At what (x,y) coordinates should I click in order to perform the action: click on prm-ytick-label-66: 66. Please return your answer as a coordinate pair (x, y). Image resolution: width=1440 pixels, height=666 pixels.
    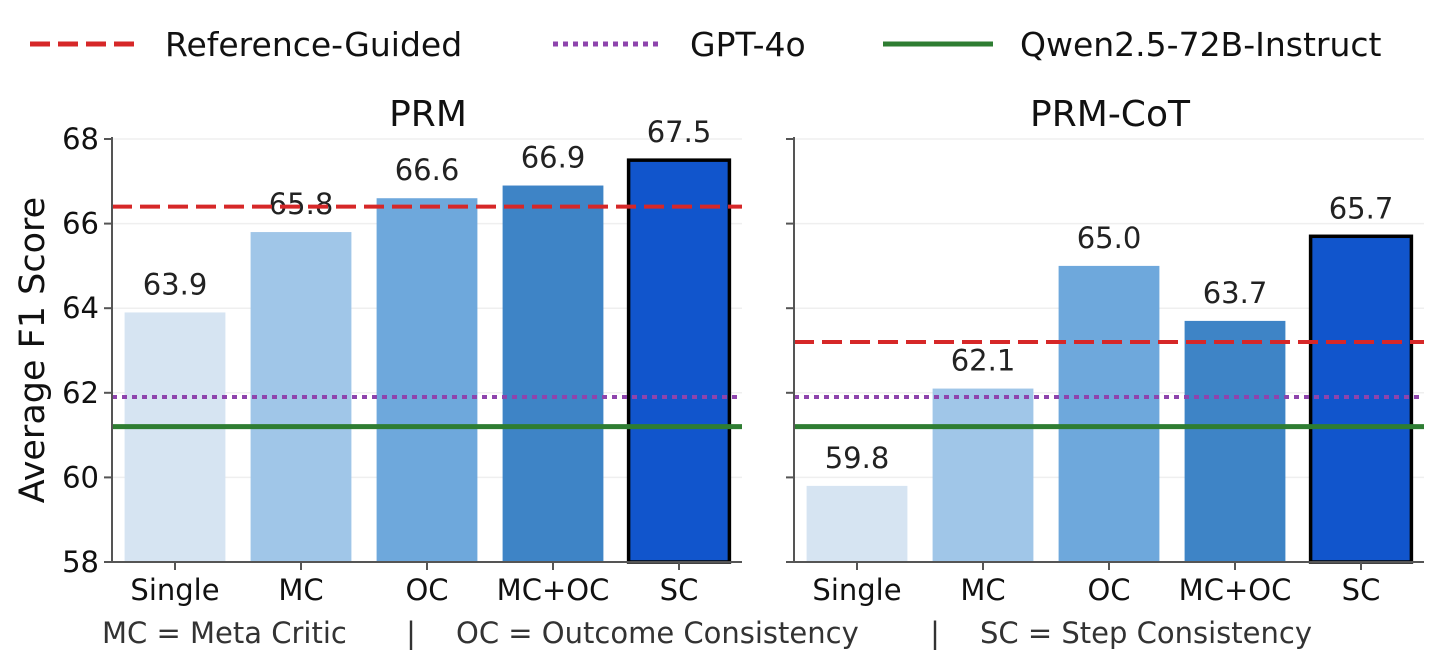
    Looking at the image, I should click on (80, 224).